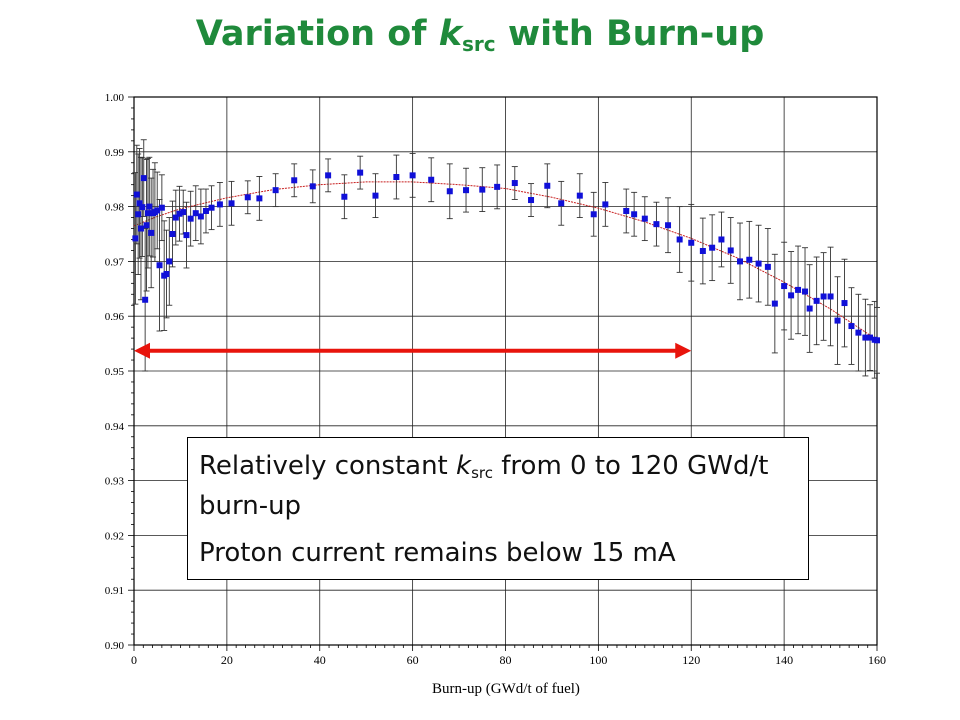 This screenshot has width=960, height=720. I want to click on x-tick-label: 120, so click(691, 660).